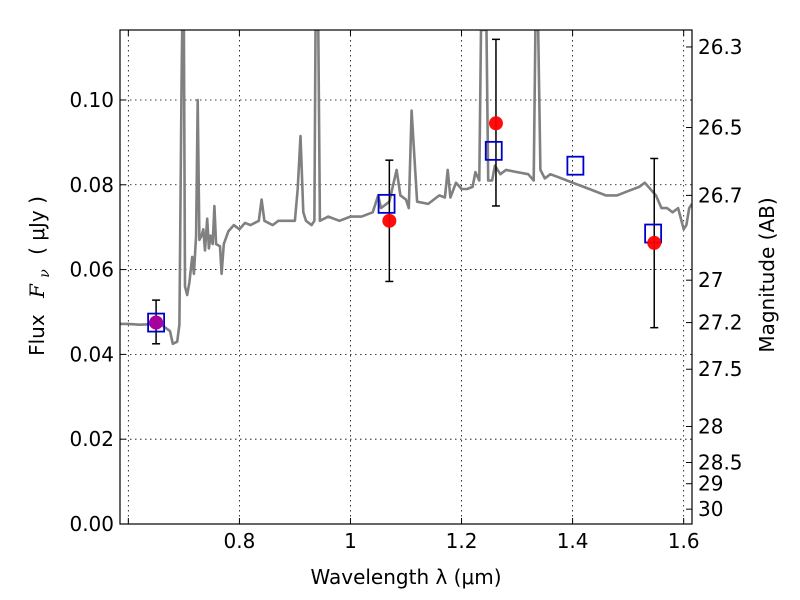  Describe the element at coordinates (91, 524) in the screenshot. I see `y-tick-label: 0.00` at that location.